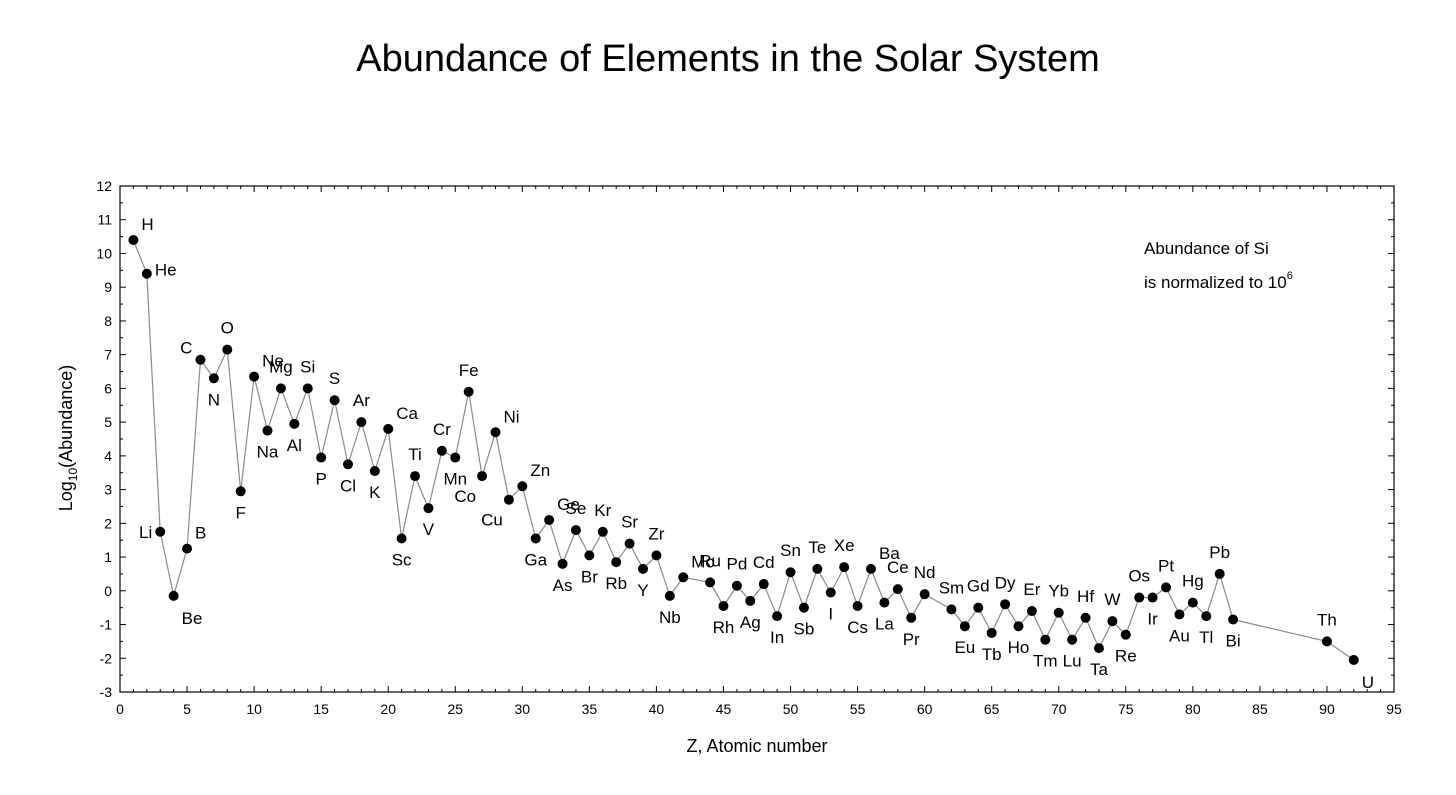 This screenshot has height=795, width=1456. I want to click on element-label-ga: Ga, so click(535, 560).